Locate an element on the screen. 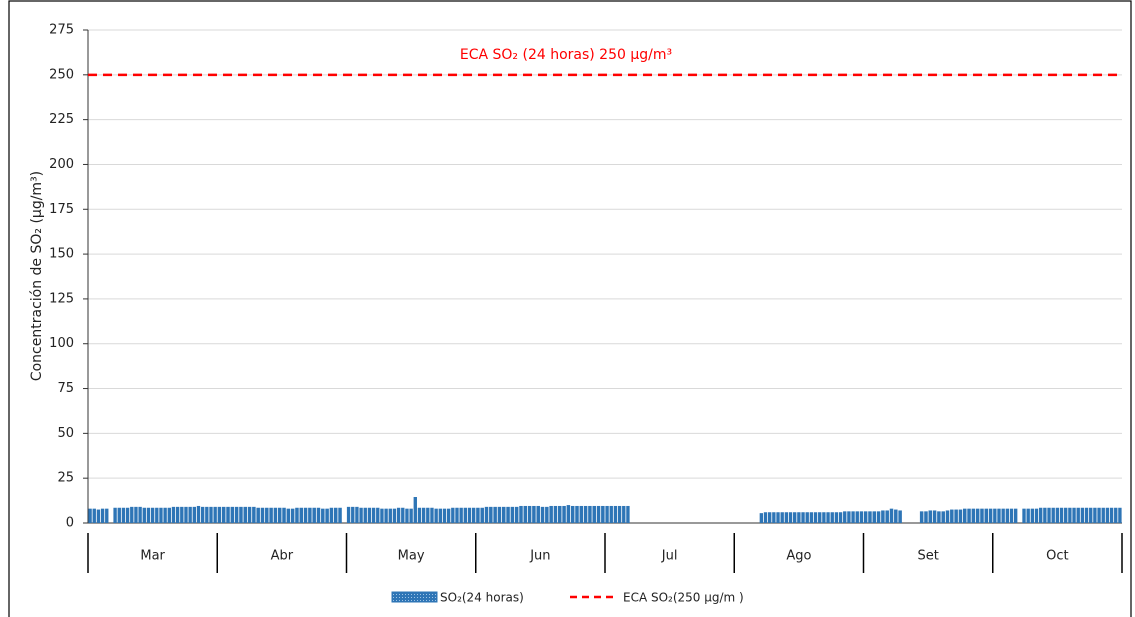 The width and height of the screenshot is (1135, 617). y-tick-label: 150 is located at coordinates (61, 254).